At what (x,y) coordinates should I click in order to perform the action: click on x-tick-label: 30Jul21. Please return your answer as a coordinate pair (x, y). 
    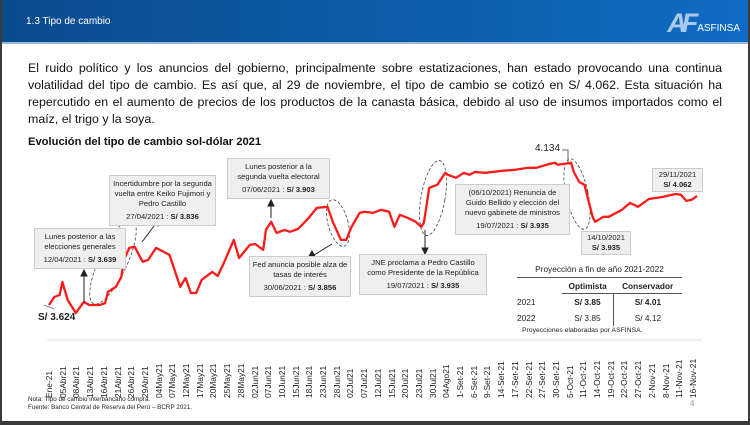
    Looking at the image, I should click on (432, 383).